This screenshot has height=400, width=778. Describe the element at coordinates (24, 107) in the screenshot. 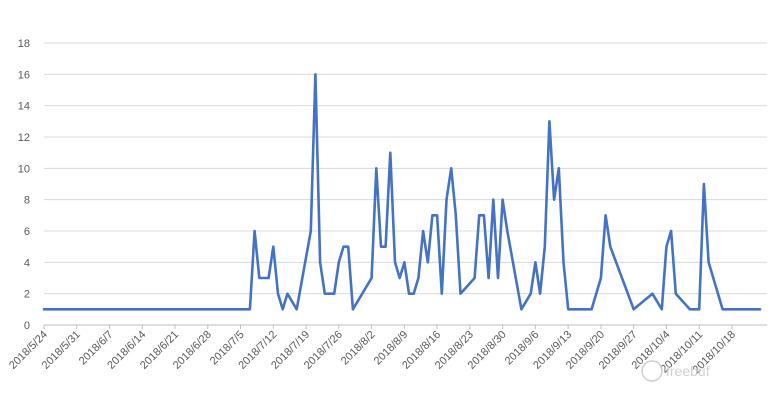

I see `y-tick-label: 14` at that location.